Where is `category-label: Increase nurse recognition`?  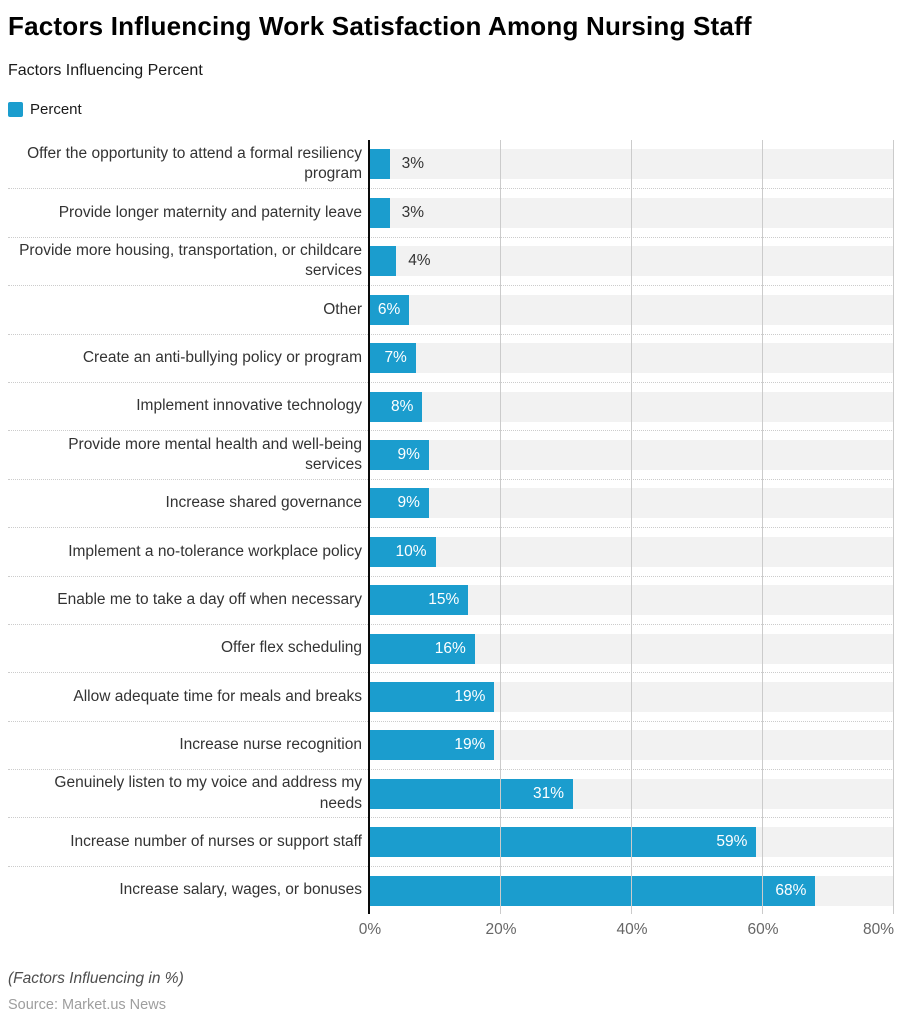
category-label: Increase nurse recognition is located at coordinates (270, 745).